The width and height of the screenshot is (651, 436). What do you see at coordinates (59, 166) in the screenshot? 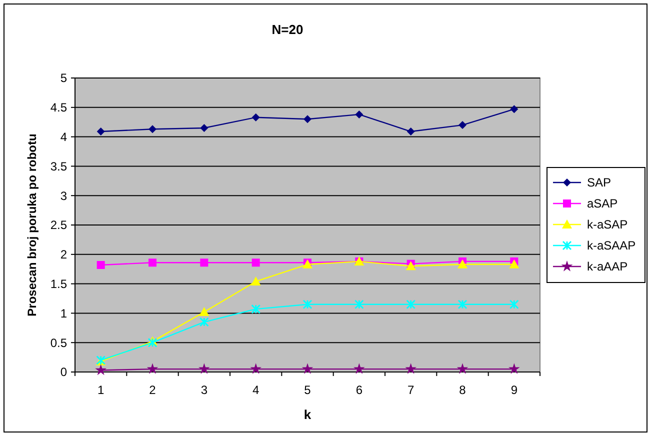
I see `y-tick-label: 3.5` at bounding box center [59, 166].